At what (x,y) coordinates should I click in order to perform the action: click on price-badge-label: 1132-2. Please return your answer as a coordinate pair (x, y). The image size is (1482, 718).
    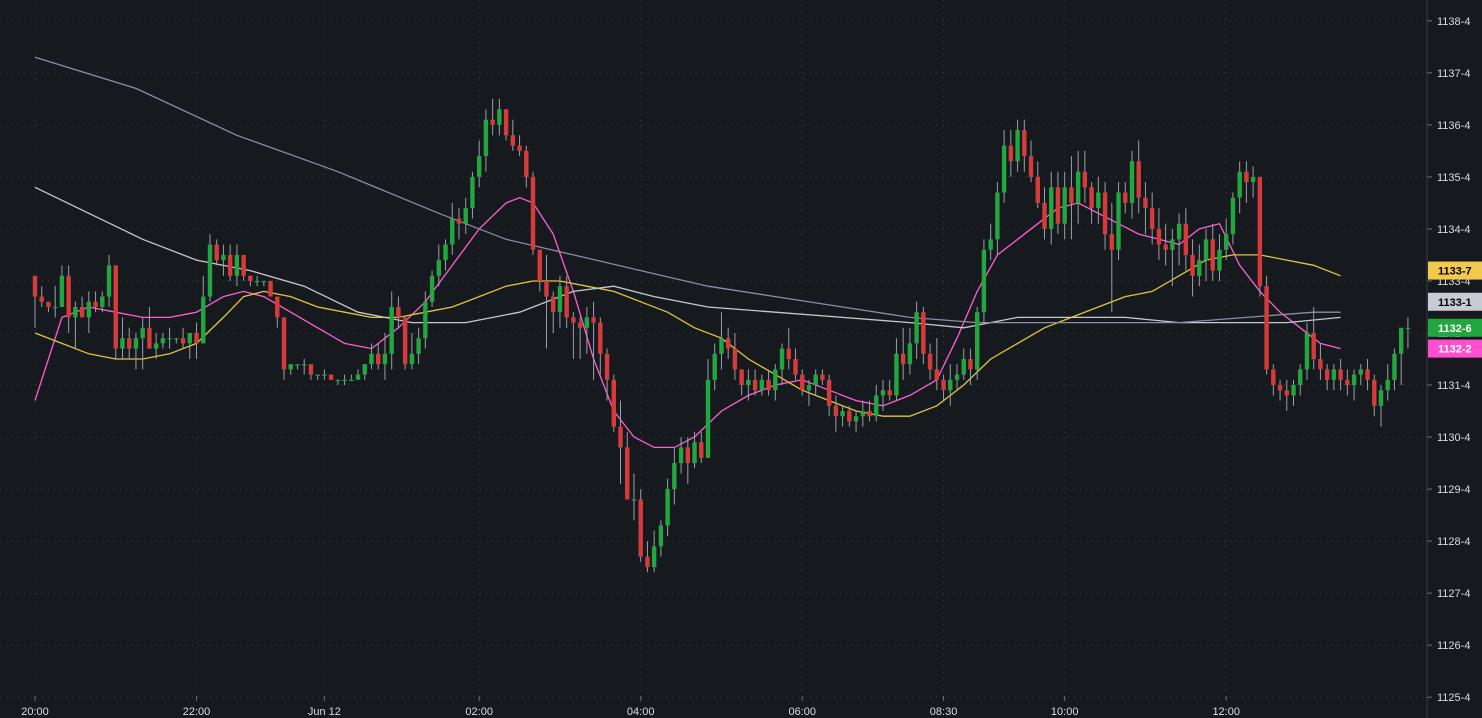
    Looking at the image, I should click on (1455, 350).